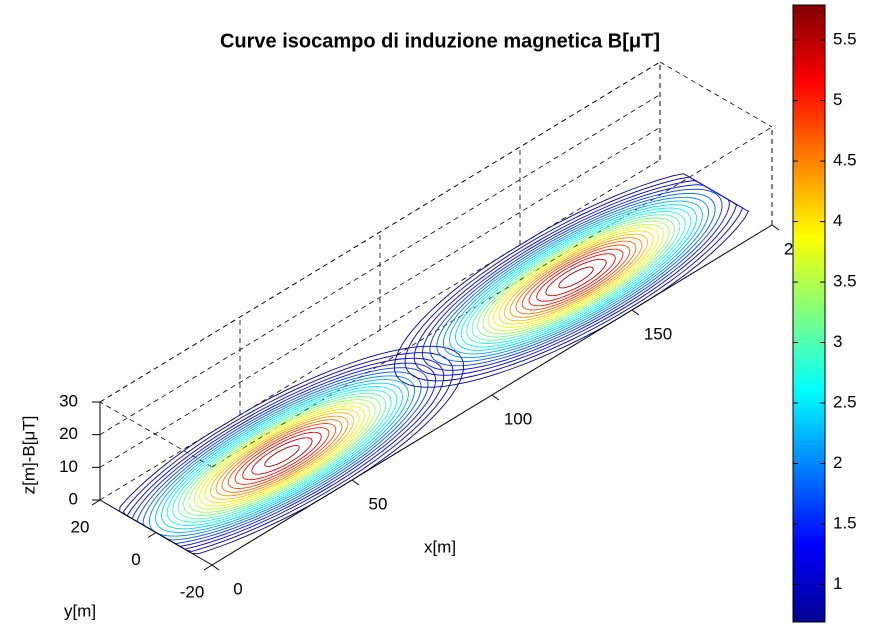 Image resolution: width=884 pixels, height=628 pixels. I want to click on colorbar-tick-label: 5.5, so click(845, 39).